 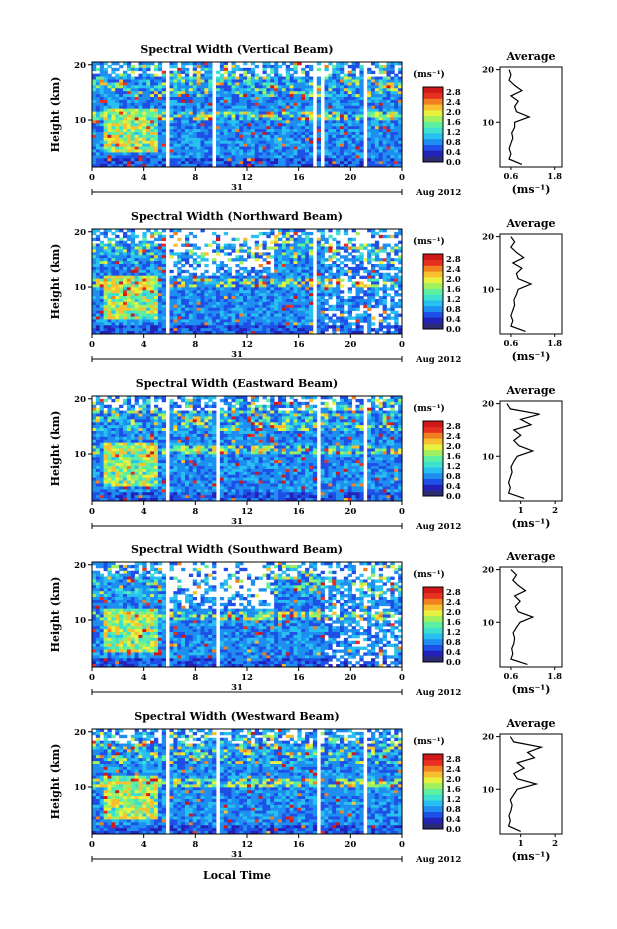 What do you see at coordinates (438, 193) in the screenshot?
I see `date-label: Aug 2012` at bounding box center [438, 193].